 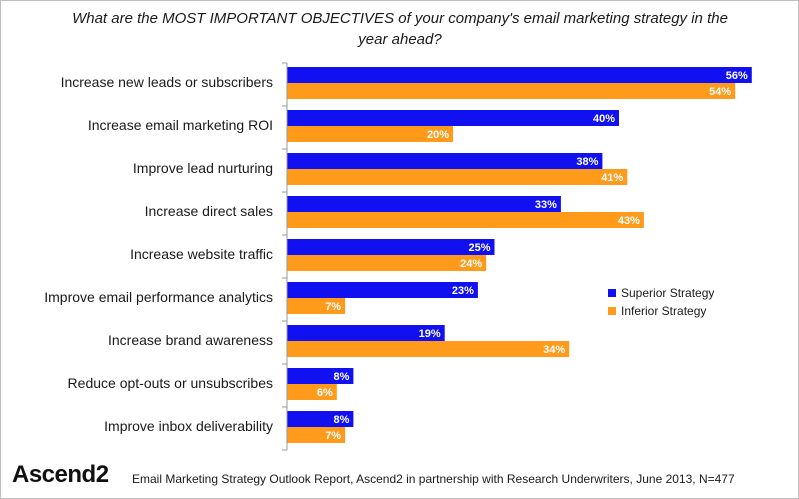 What do you see at coordinates (190, 340) in the screenshot?
I see `category-label: Increase brand awareness` at bounding box center [190, 340].